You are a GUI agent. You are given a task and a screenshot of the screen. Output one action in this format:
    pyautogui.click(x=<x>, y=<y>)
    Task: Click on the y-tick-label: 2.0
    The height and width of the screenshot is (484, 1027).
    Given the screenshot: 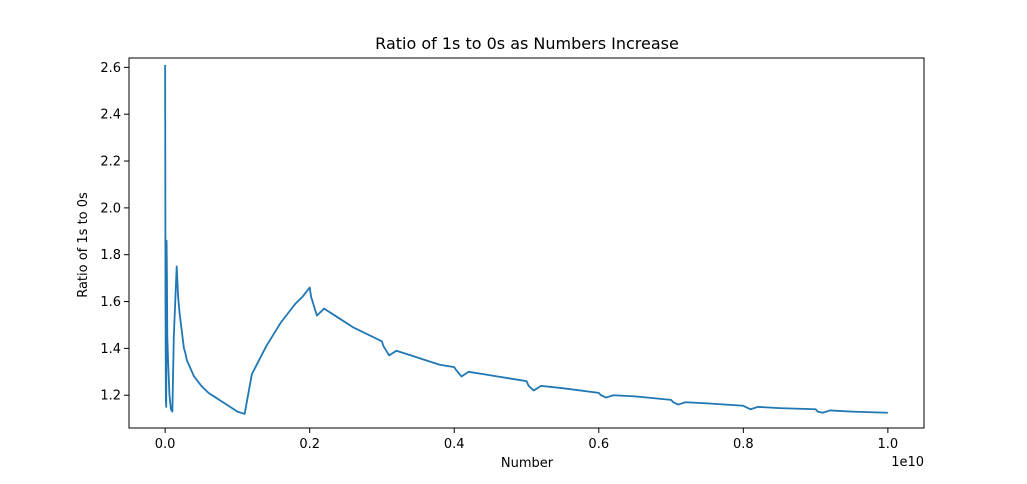 What is the action you would take?
    pyautogui.click(x=110, y=208)
    